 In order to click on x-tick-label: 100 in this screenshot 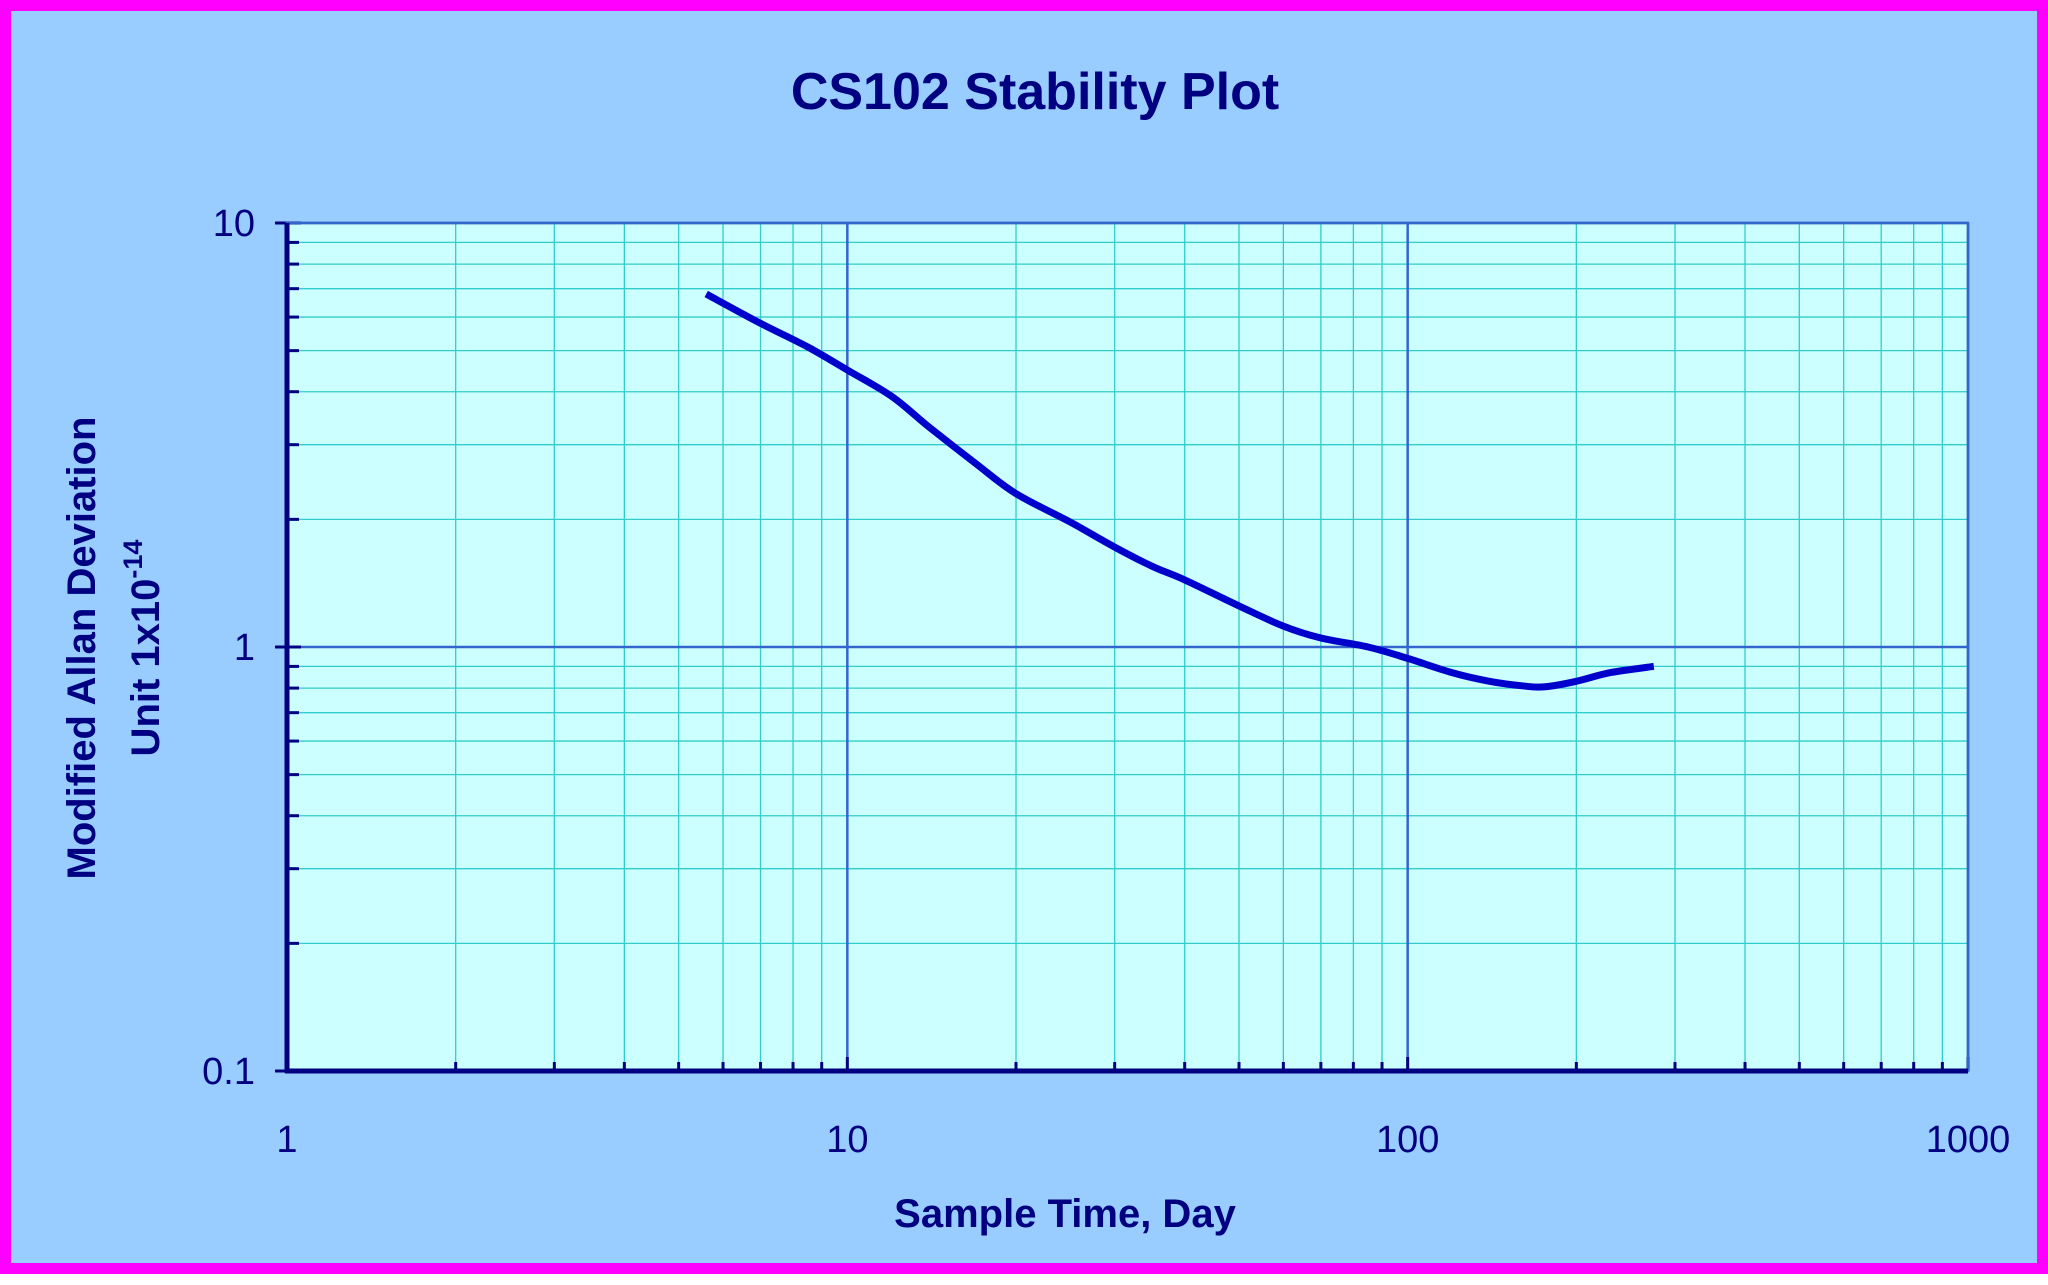, I will do `click(1407, 1140)`.